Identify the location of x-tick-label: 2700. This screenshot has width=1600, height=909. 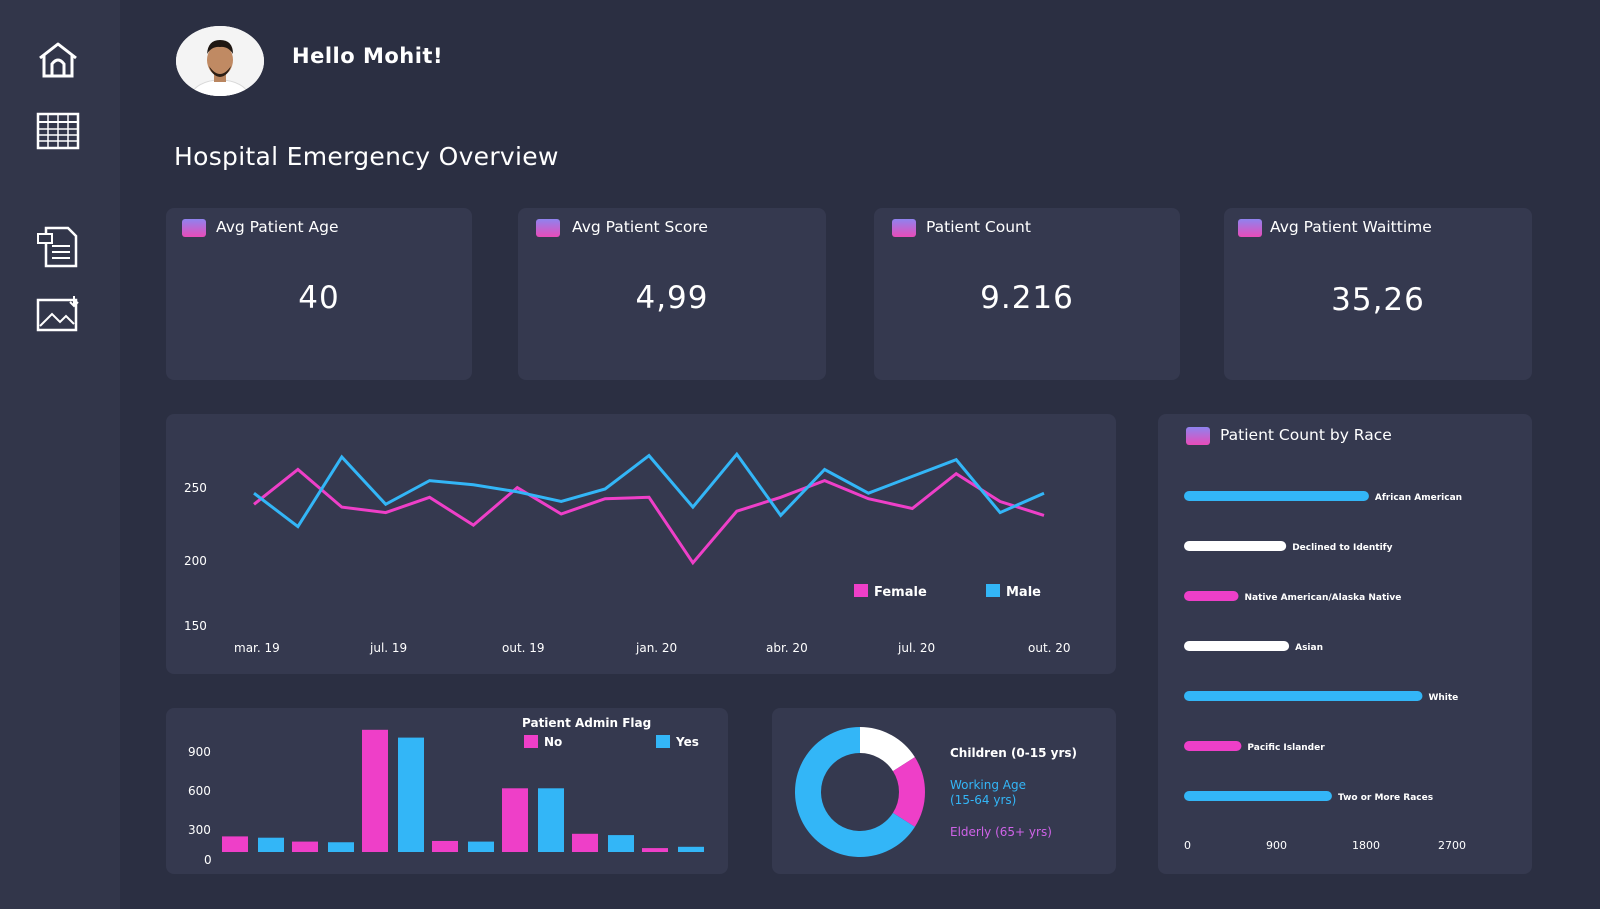
(1452, 845).